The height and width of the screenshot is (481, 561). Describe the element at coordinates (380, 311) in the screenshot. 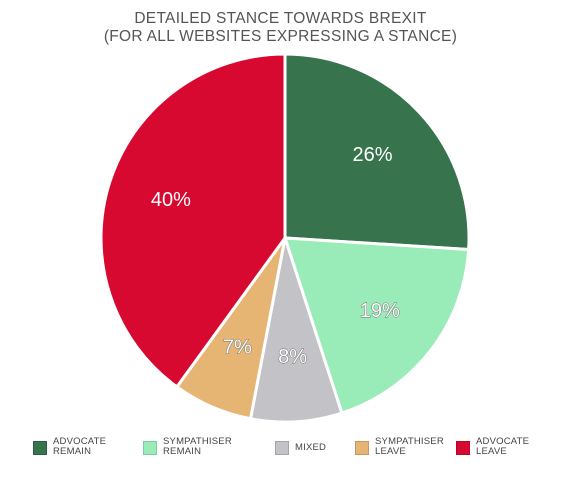

I see `slice-label-sympathiser-remain: 19%` at that location.